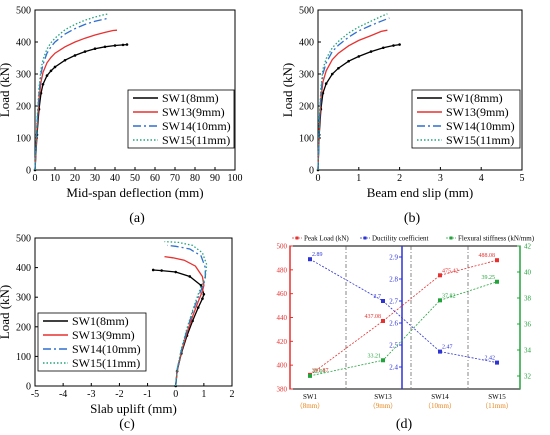  I want to click on a-x-tick-label: 100, so click(235, 178).